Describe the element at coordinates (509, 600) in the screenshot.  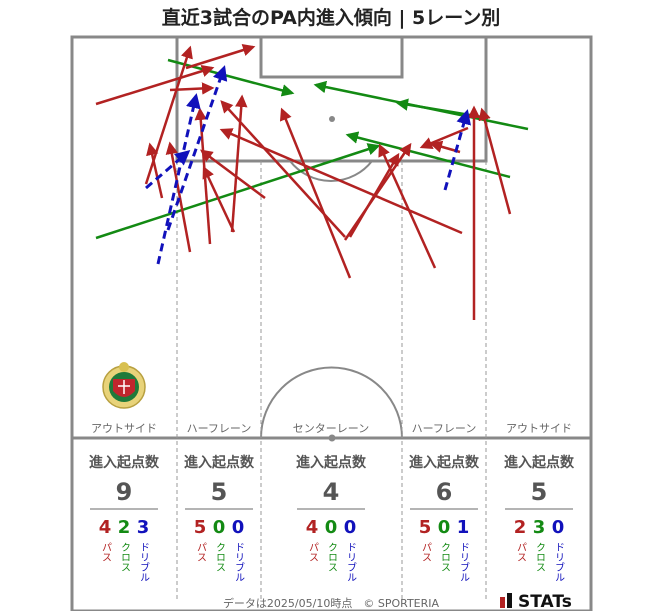
I see `brand-logo-bar` at that location.